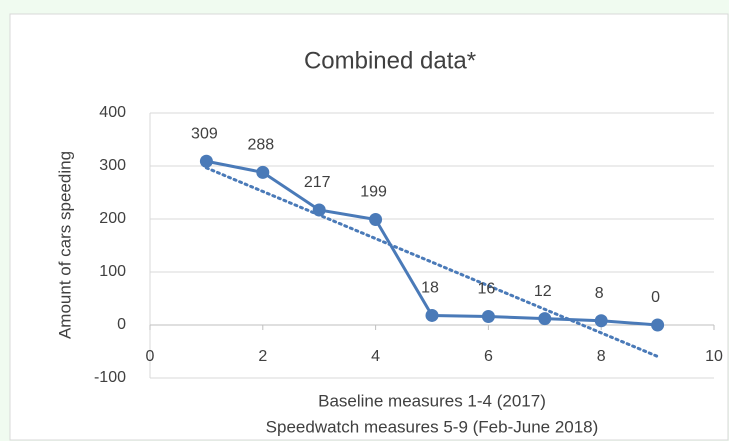 Image resolution: width=729 pixels, height=441 pixels. What do you see at coordinates (430, 288) in the screenshot?
I see `data-label: 18` at bounding box center [430, 288].